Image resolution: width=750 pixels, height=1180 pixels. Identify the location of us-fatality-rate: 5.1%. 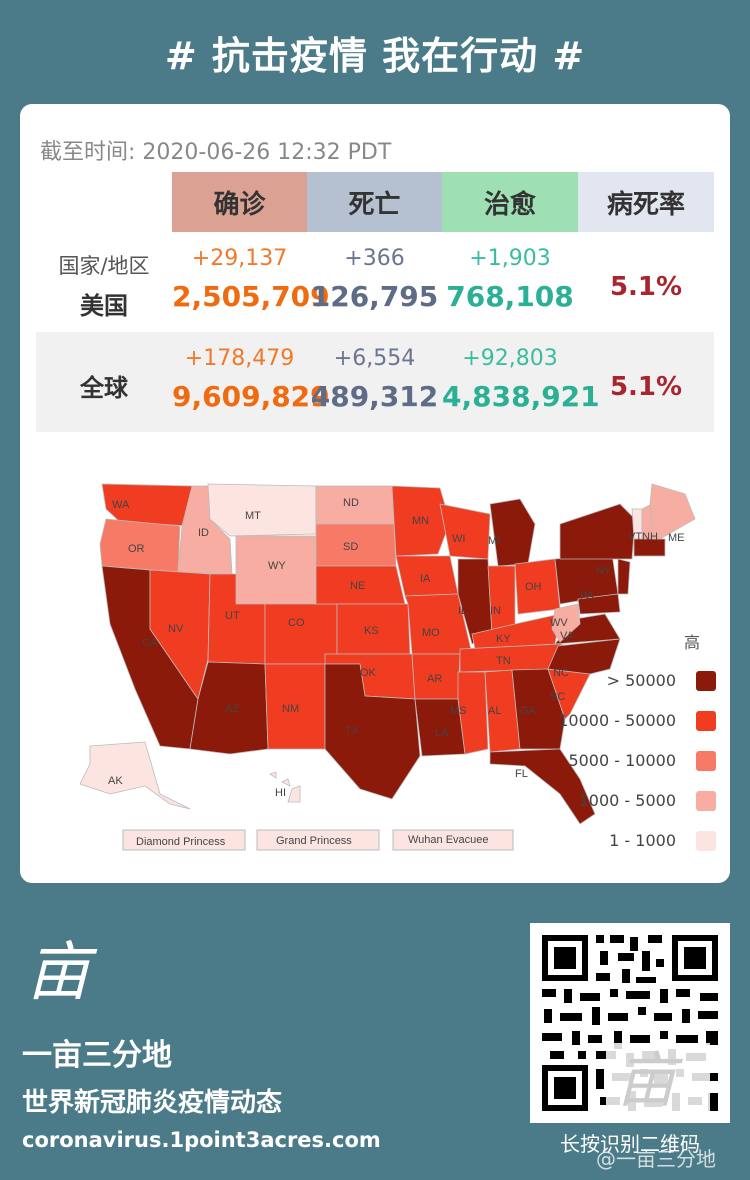
(646, 287).